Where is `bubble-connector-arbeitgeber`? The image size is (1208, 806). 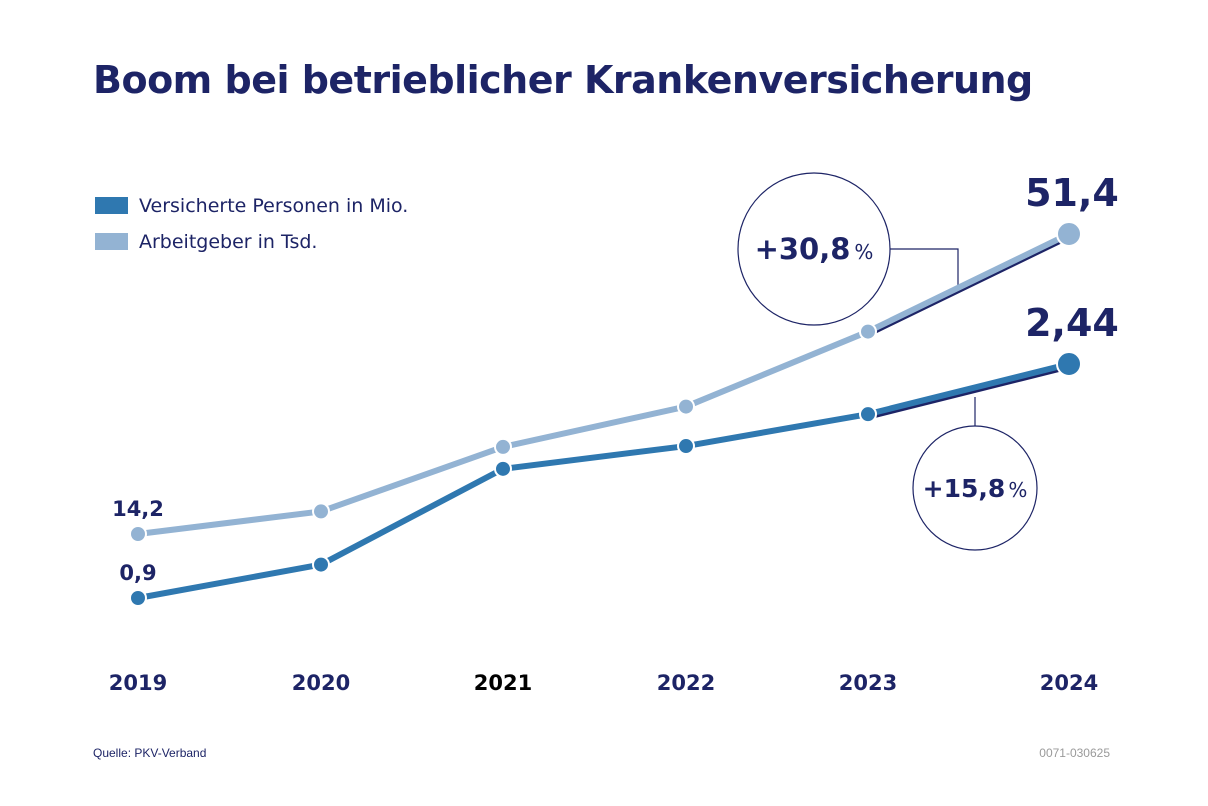 bubble-connector-arbeitgeber is located at coordinates (924, 270).